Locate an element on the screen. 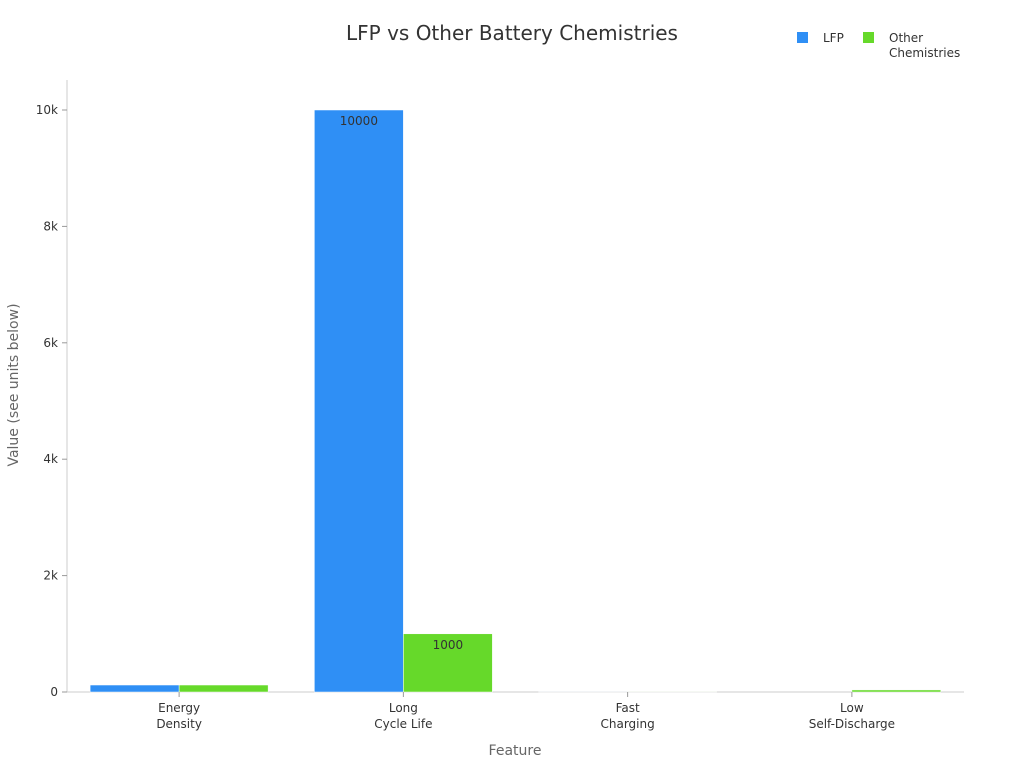 This screenshot has width=1024, height=768. legend-label: Chemistries is located at coordinates (924, 53).